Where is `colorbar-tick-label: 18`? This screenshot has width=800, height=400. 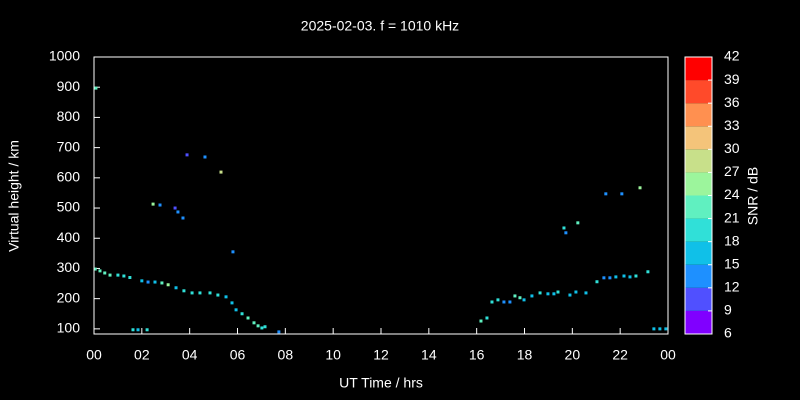 colorbar-tick-label: 18 is located at coordinates (732, 240).